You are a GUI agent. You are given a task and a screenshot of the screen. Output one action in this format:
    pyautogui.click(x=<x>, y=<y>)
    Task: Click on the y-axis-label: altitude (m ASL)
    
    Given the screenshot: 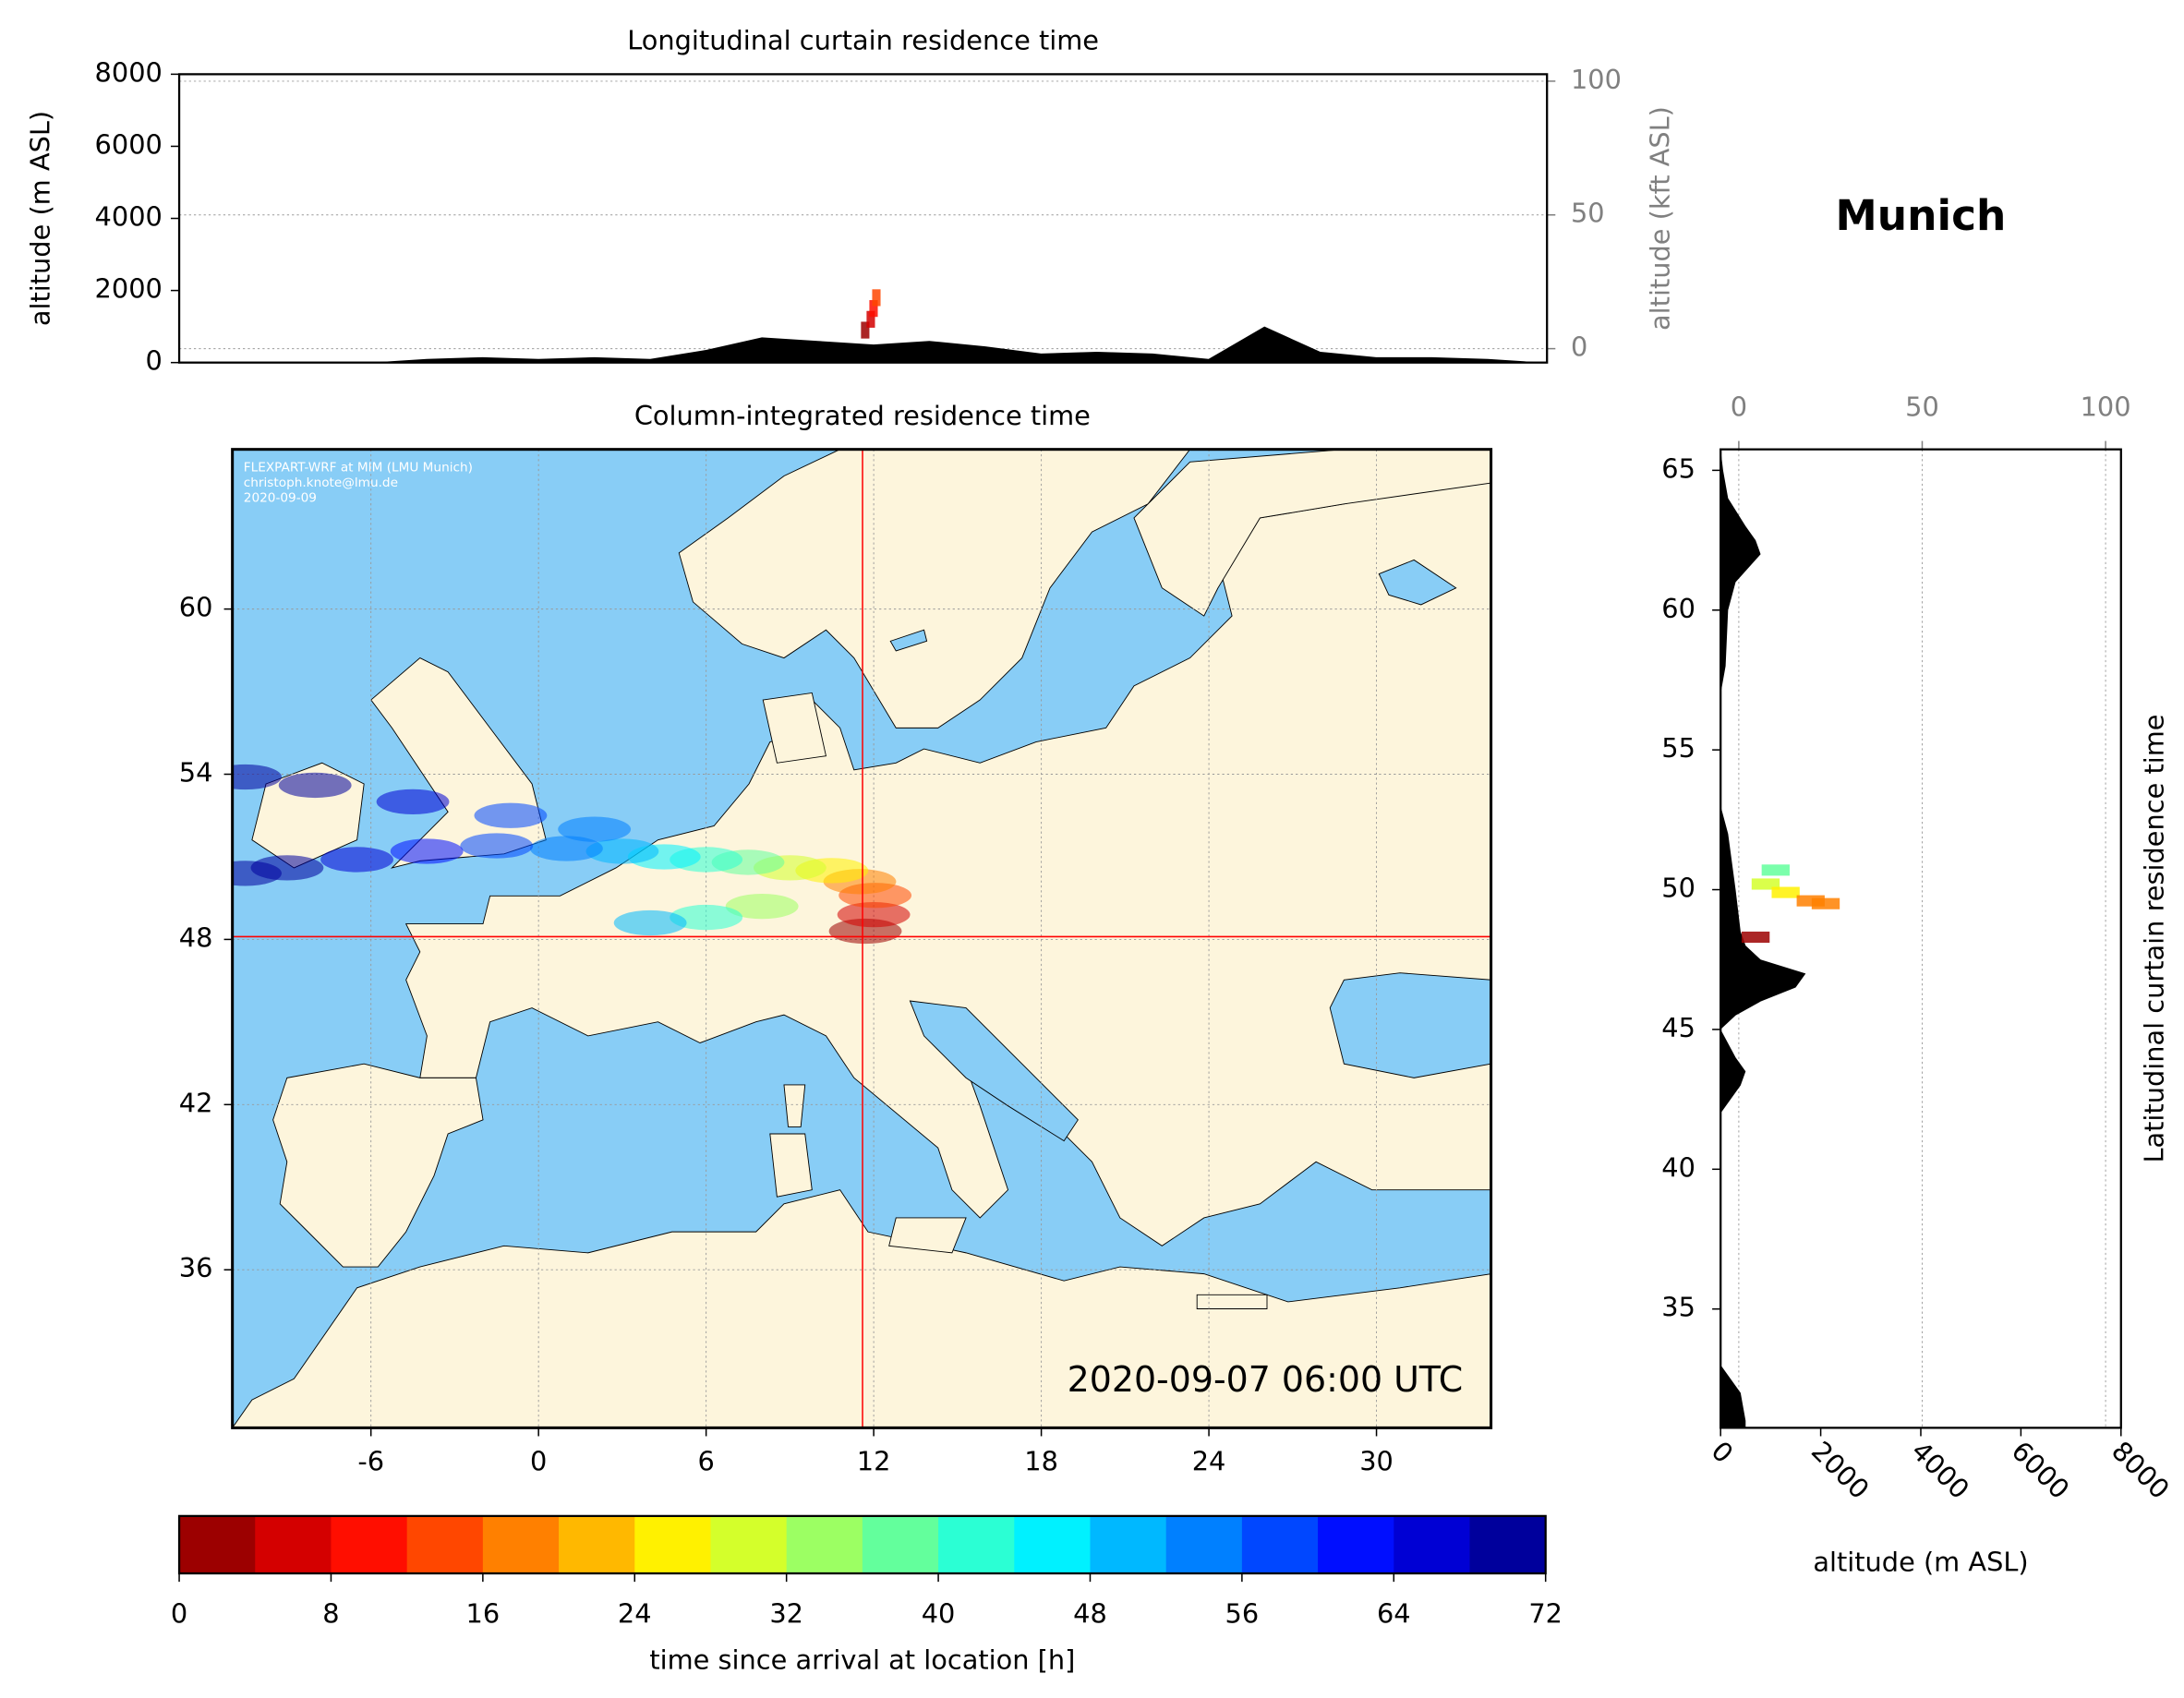 What is the action you would take?
    pyautogui.click(x=39, y=218)
    